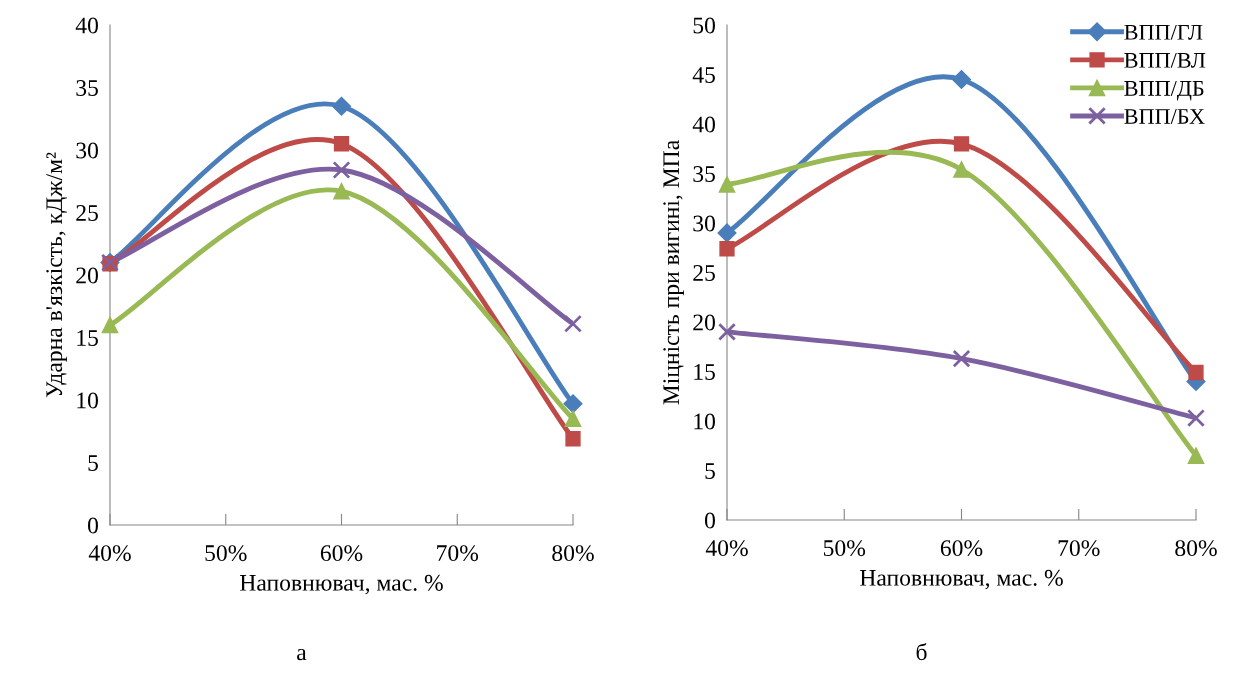 Image resolution: width=1238 pixels, height=675 pixels. What do you see at coordinates (1164, 116) in the screenshot?
I see `legend-label: ВПП/БХ` at bounding box center [1164, 116].